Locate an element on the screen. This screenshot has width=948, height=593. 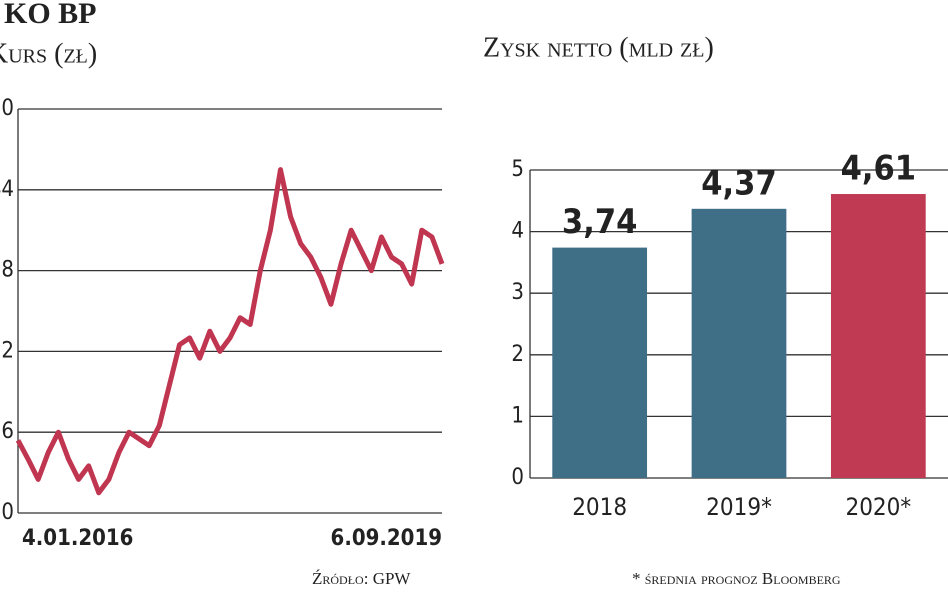
y-tick-label: 38 is located at coordinates (7, 270).